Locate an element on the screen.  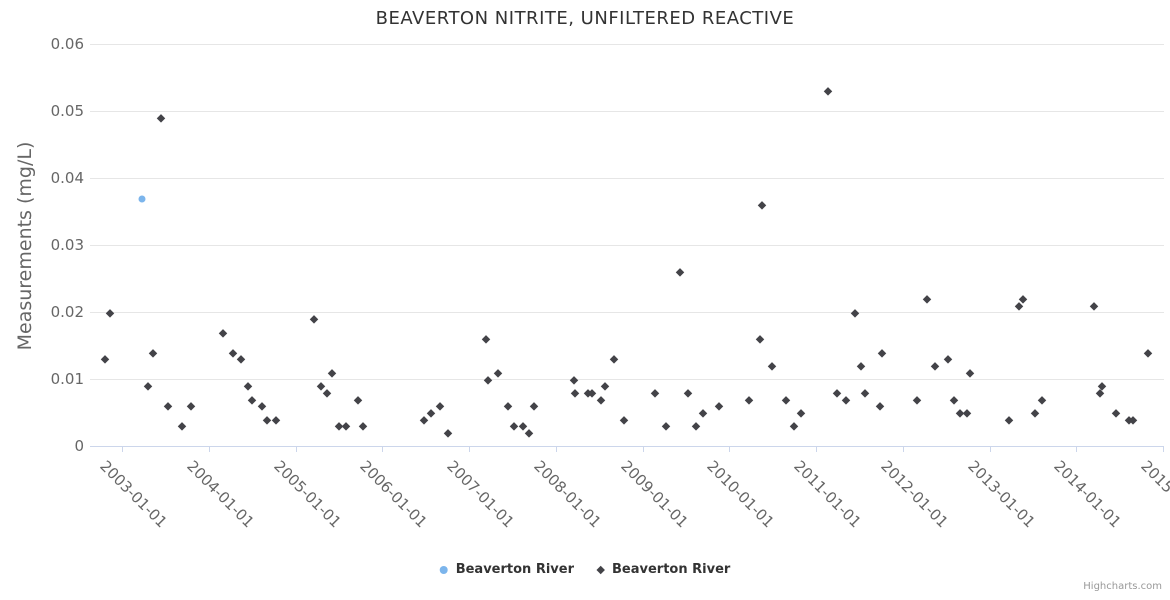
x-axis-tick-label: 2014-01-01 is located at coordinates (1087, 494).